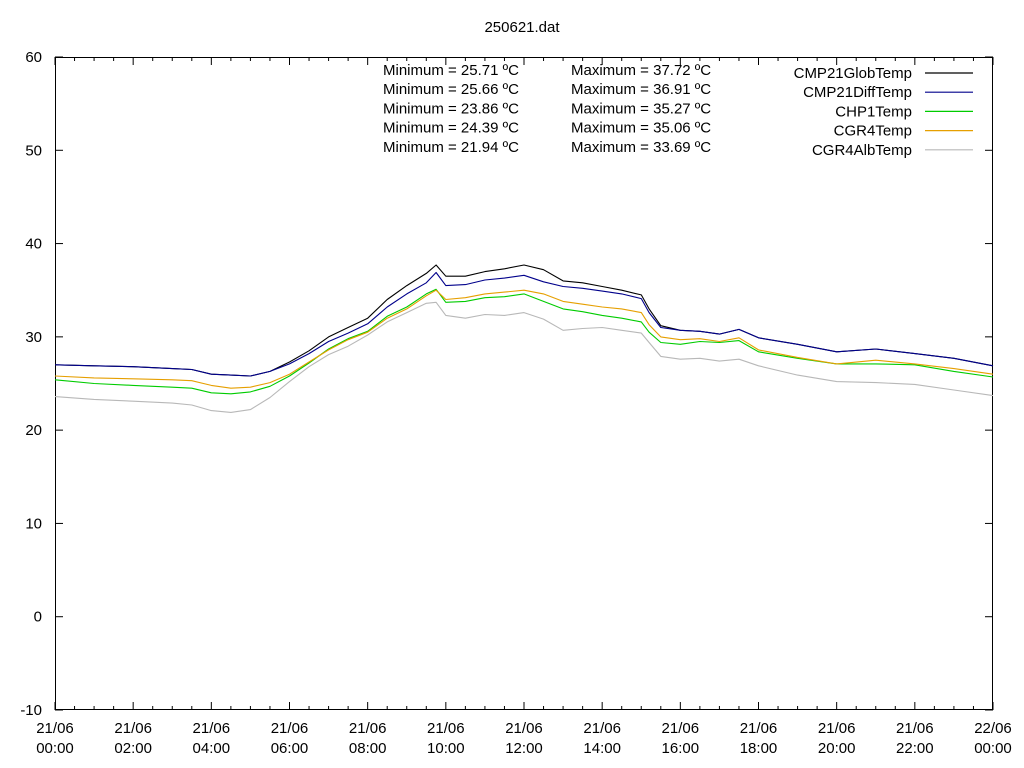 This screenshot has height=768, width=1024. I want to click on y-tick-label: 30, so click(33, 337).